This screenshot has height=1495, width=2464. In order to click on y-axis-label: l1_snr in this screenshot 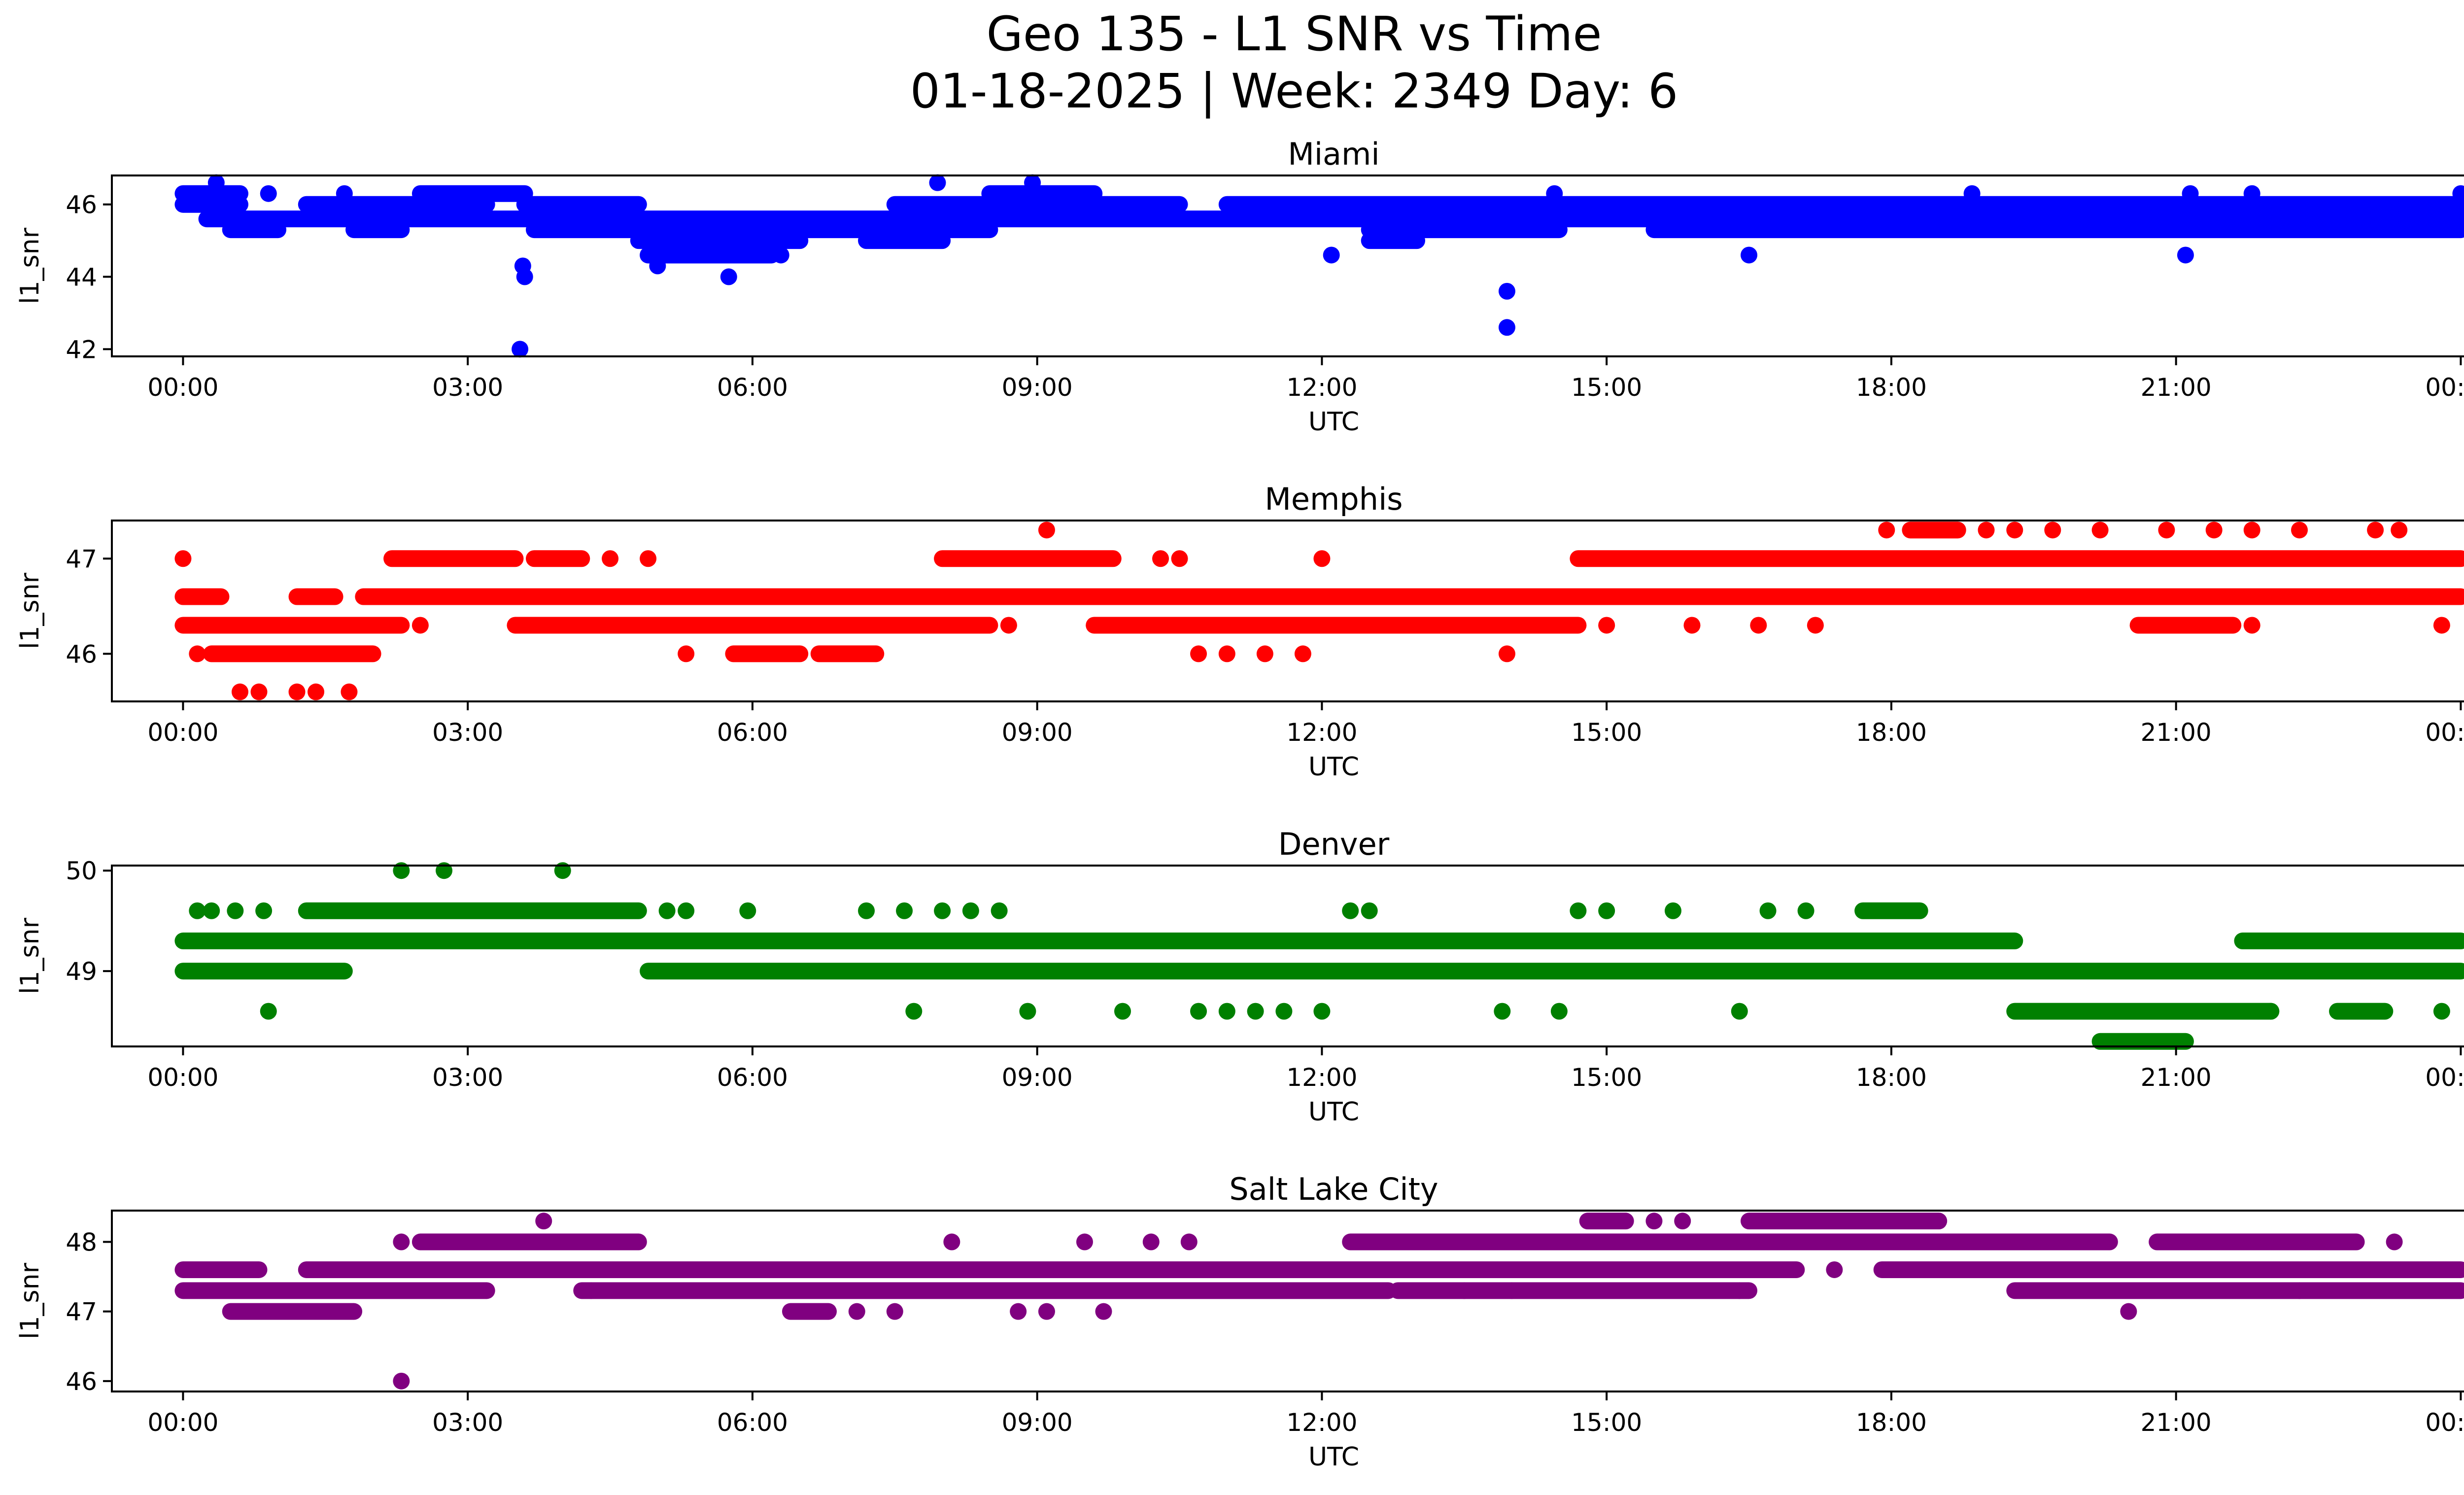, I will do `click(30, 265)`.